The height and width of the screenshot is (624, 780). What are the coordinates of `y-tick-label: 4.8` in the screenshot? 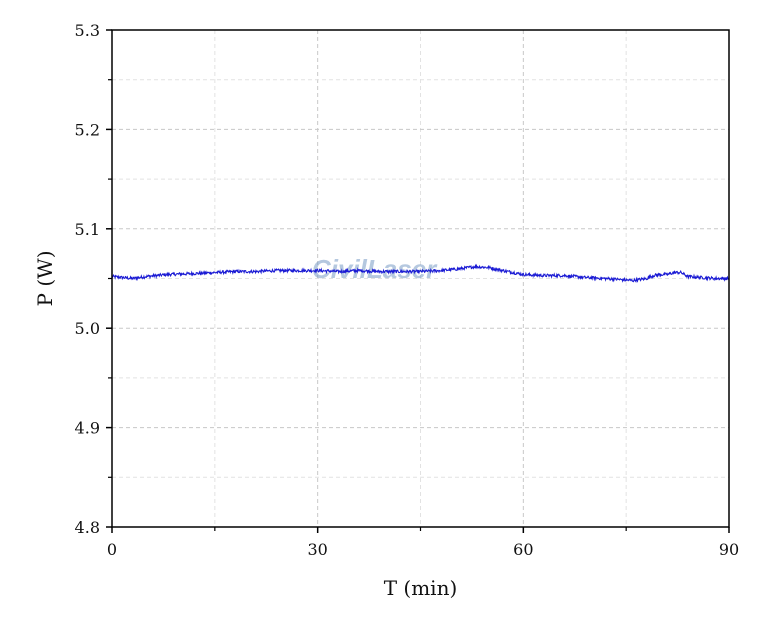 It's located at (87, 527).